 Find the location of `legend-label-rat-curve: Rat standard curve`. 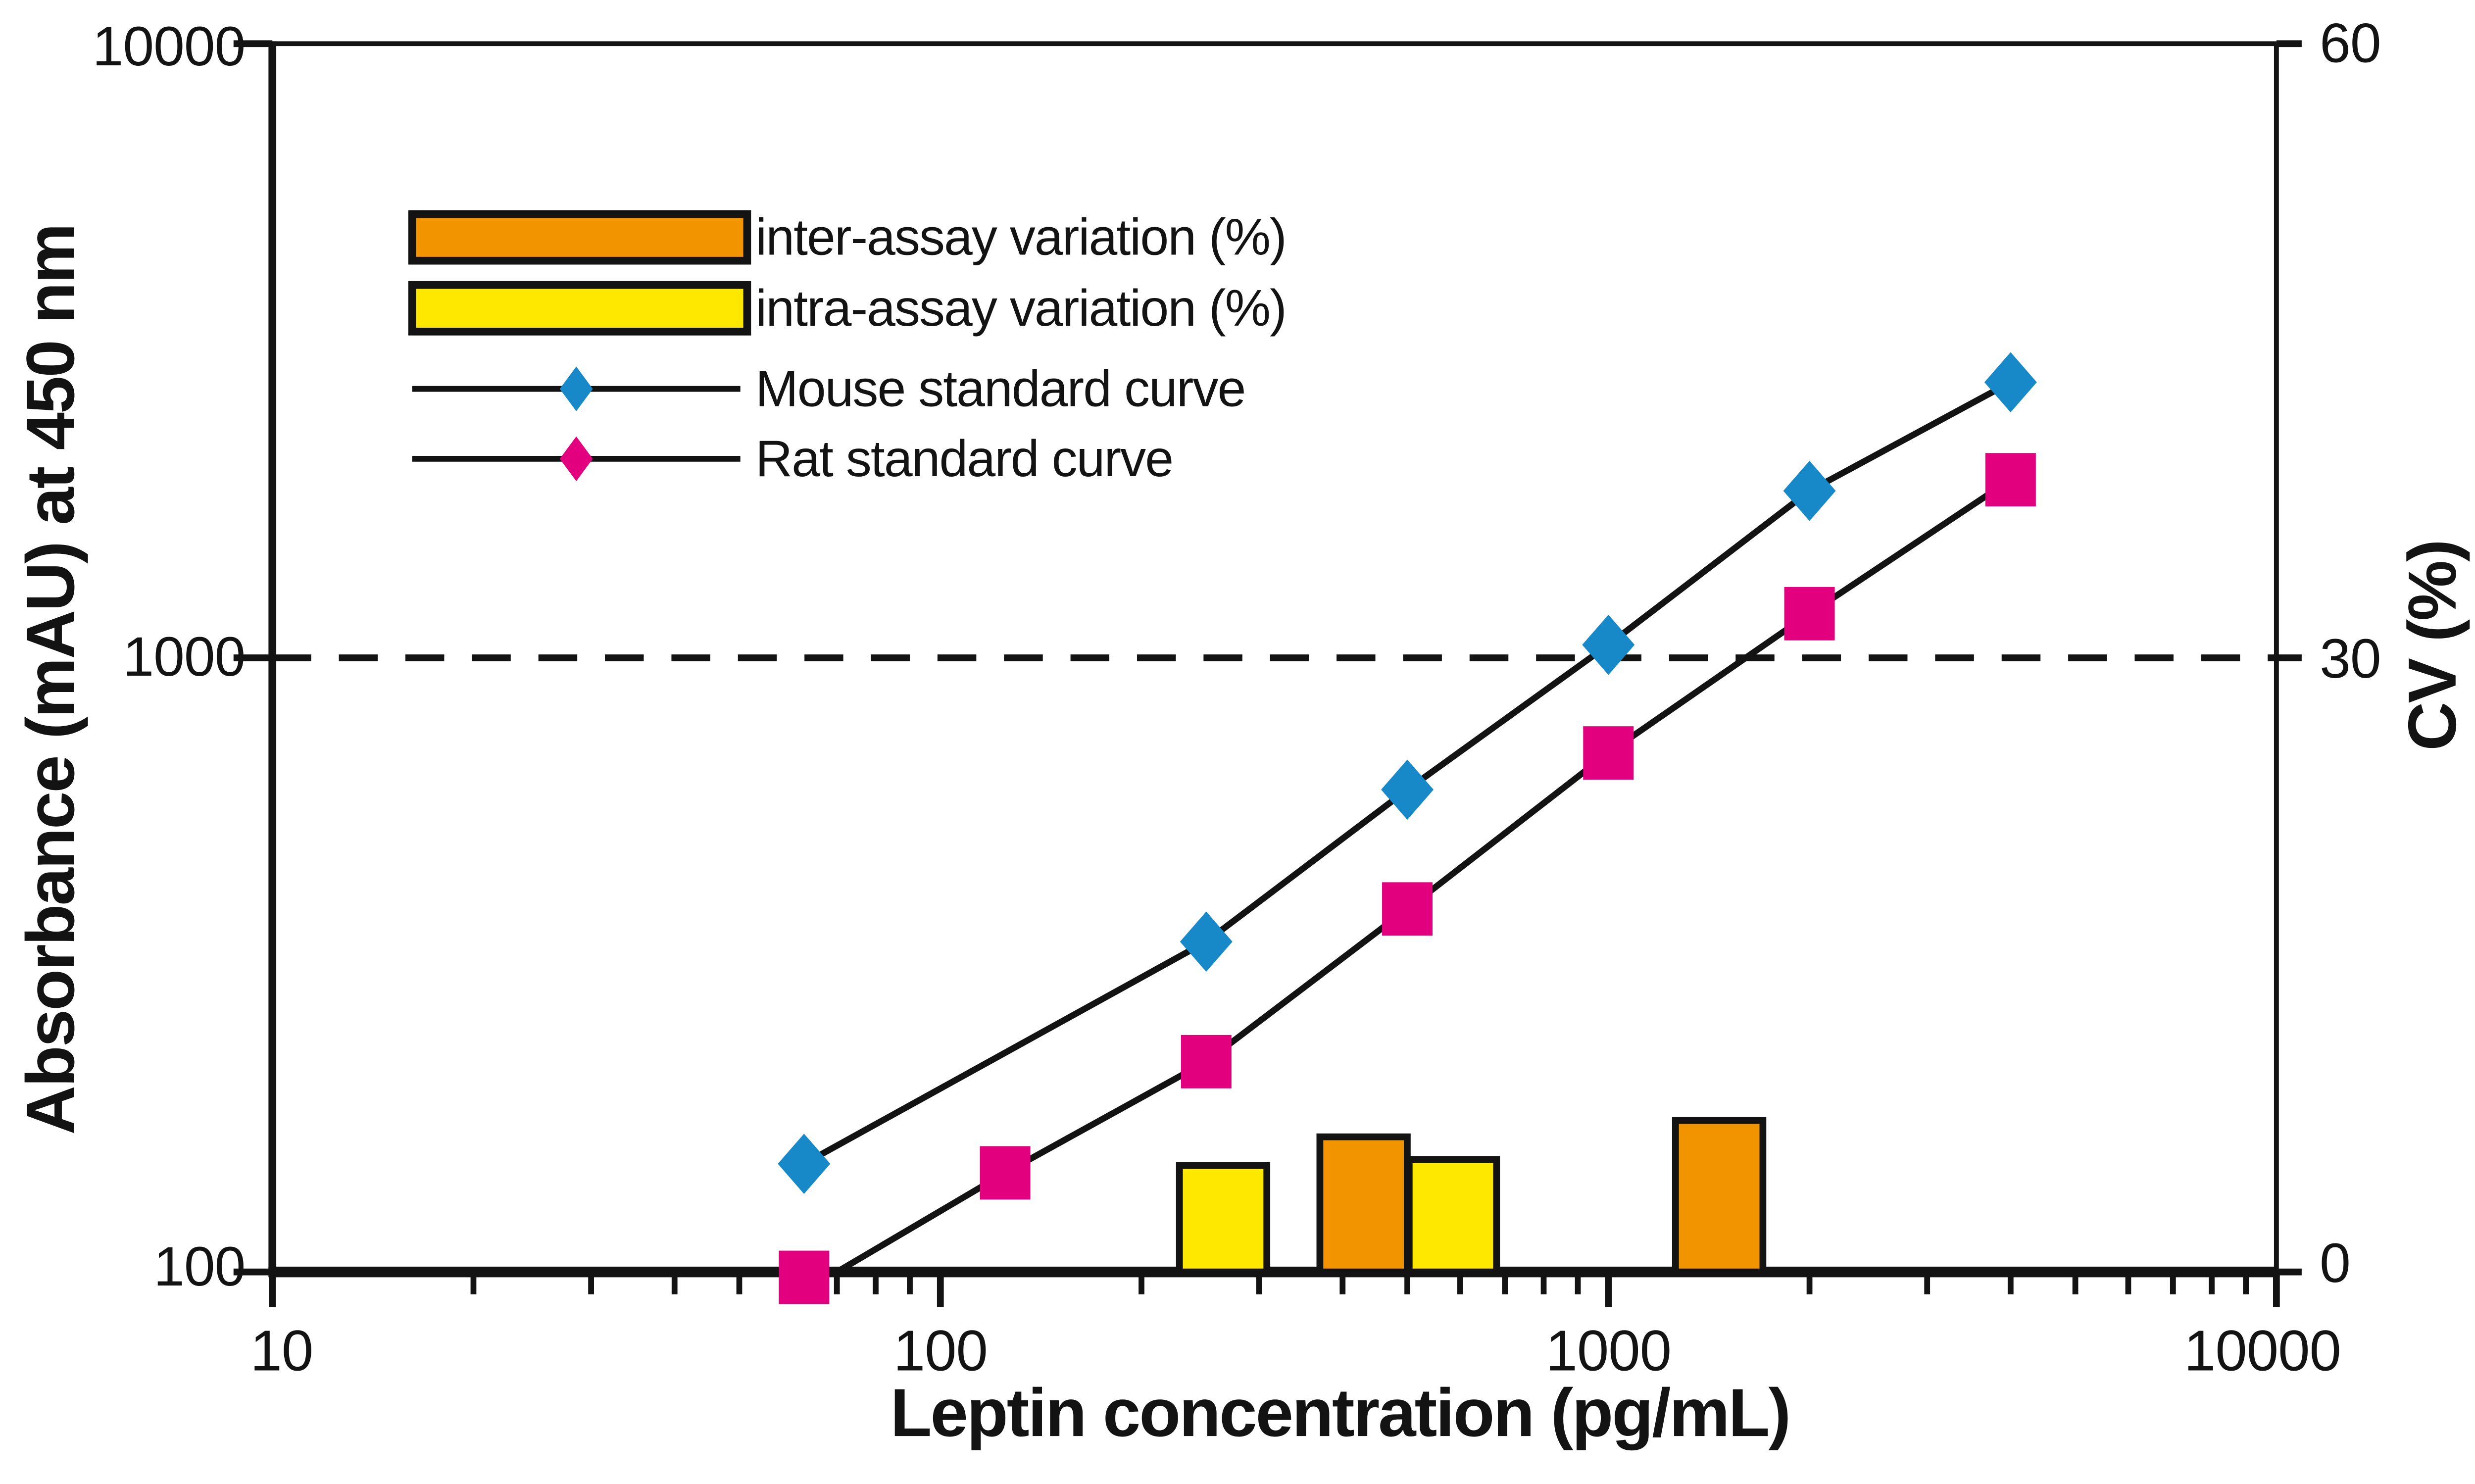

legend-label-rat-curve: Rat standard curve is located at coordinates (964, 459).